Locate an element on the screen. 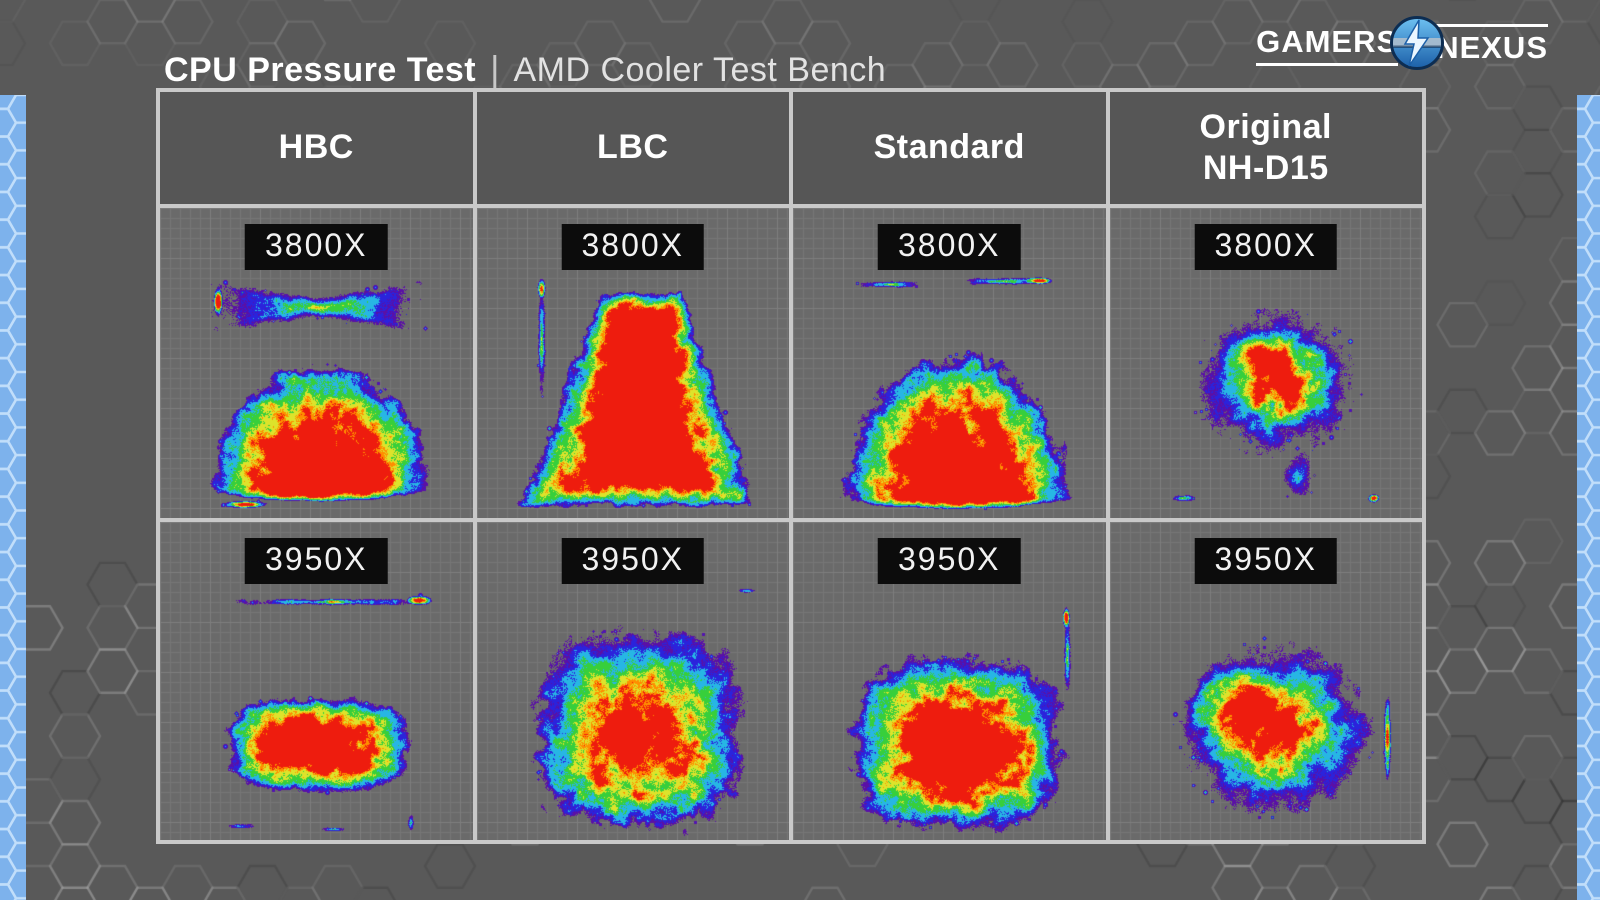 The image size is (1600, 900). left-accent-bar is located at coordinates (13, 497).